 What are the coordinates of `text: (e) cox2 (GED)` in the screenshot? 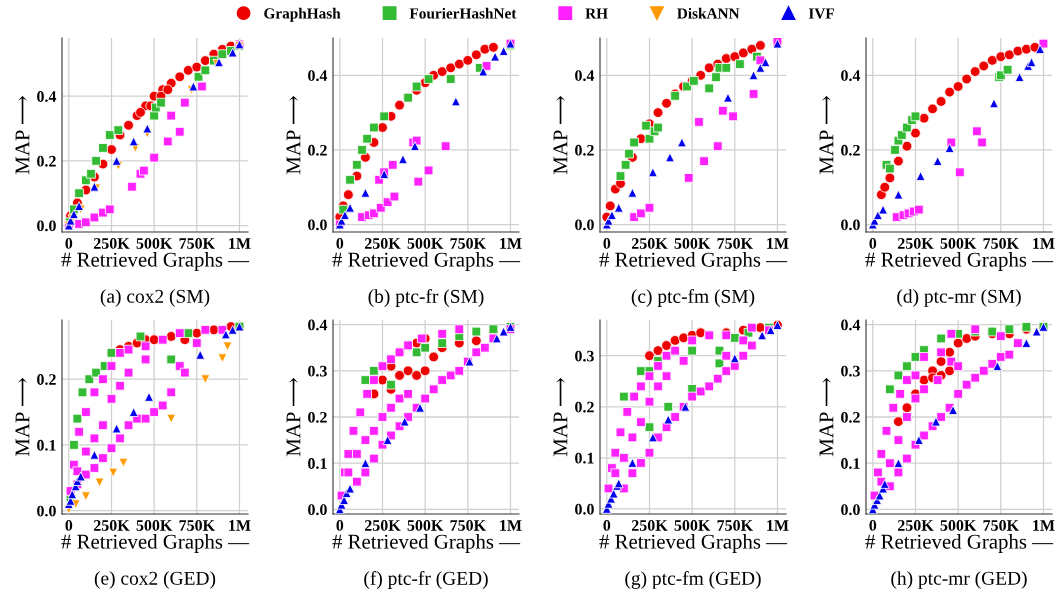 It's located at (155, 580).